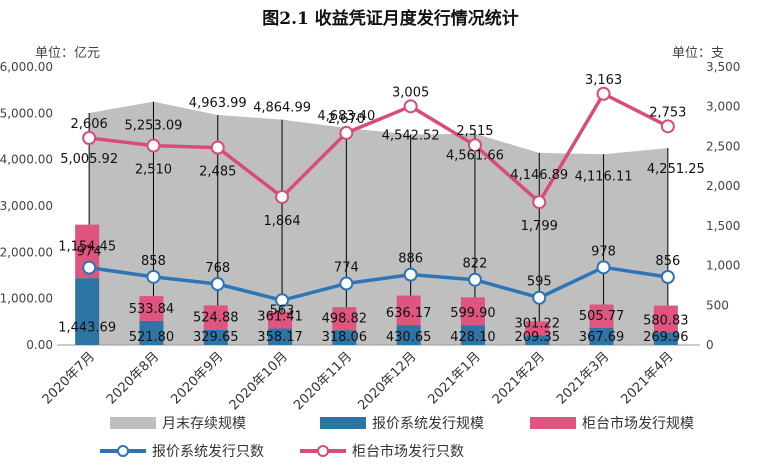  What do you see at coordinates (26, 160) in the screenshot?
I see `left-axis-tick: 4,000.00` at bounding box center [26, 160].